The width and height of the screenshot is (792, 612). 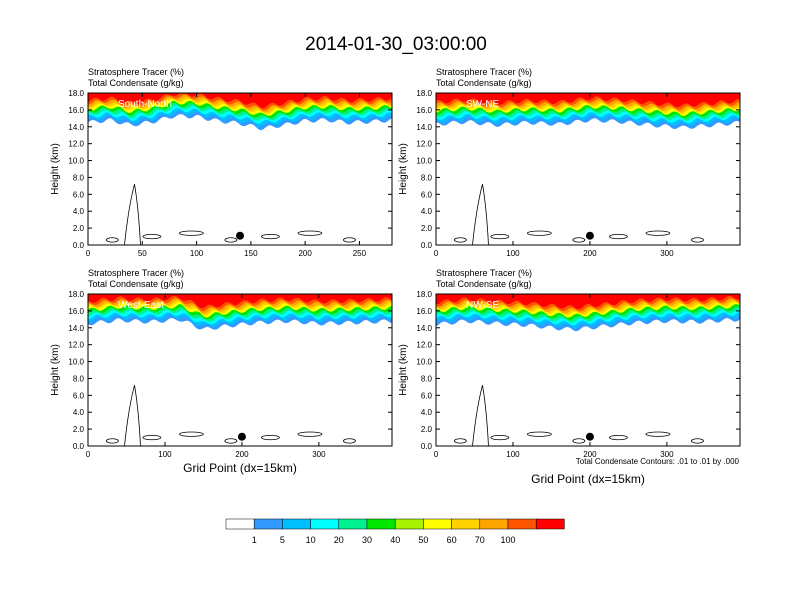 I want to click on colorbar: 1 5 10 20 30 40 50 60 70 100, so click(x=395, y=531).